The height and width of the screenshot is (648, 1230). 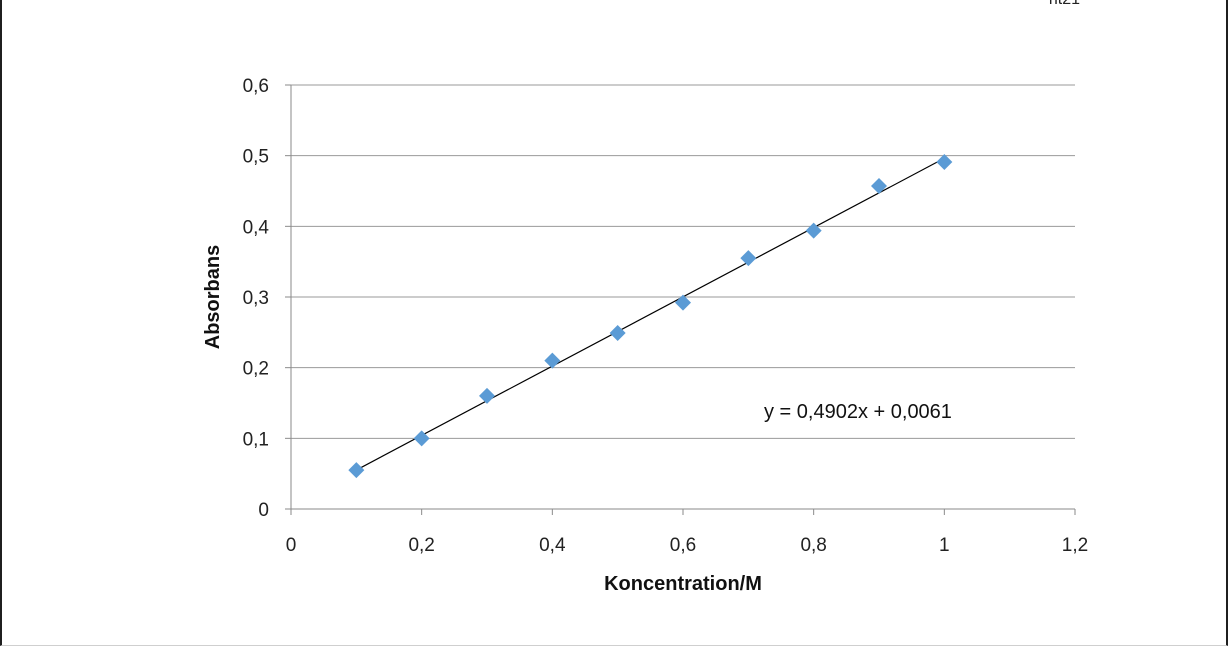 I want to click on y-tick-label: 0,6, so click(x=256, y=86).